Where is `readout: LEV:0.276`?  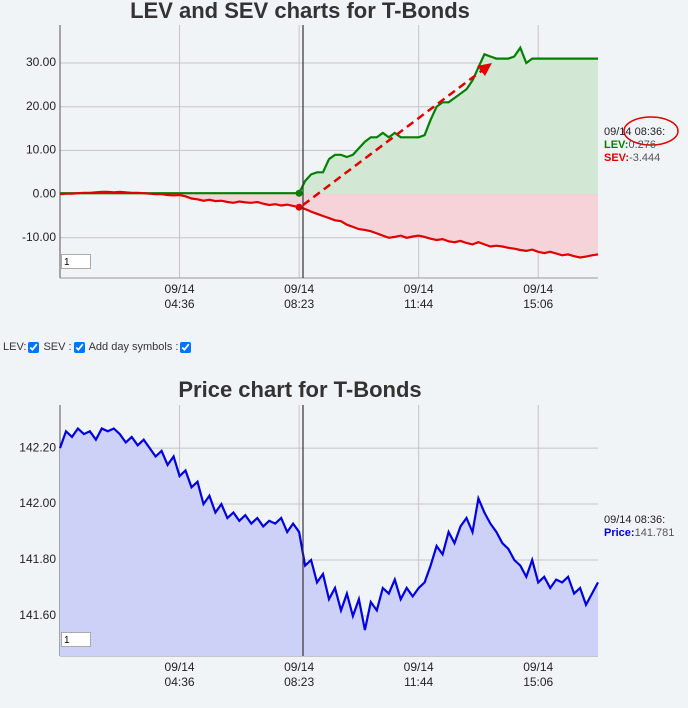 readout: LEV:0.276 is located at coordinates (630, 145).